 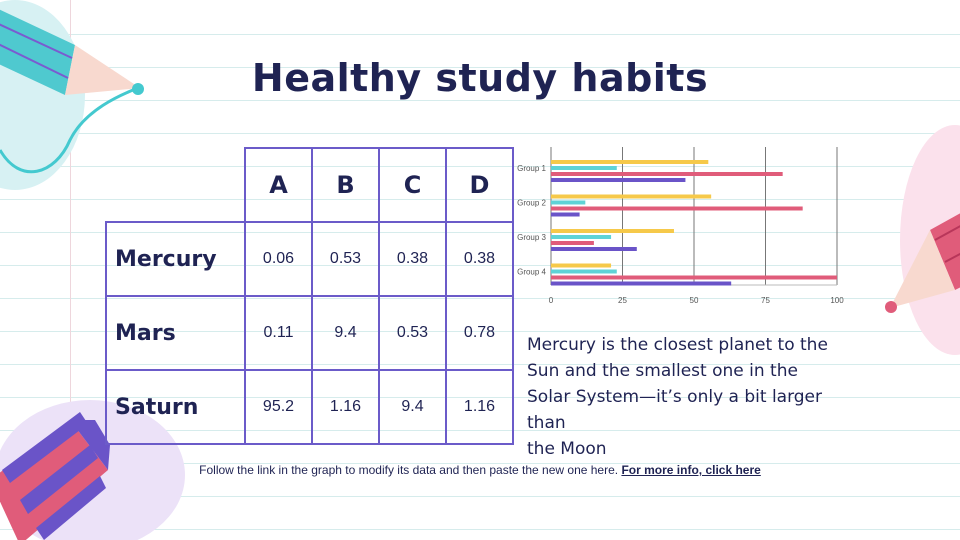 What do you see at coordinates (531, 203) in the screenshot?
I see `category-label: Group 2` at bounding box center [531, 203].